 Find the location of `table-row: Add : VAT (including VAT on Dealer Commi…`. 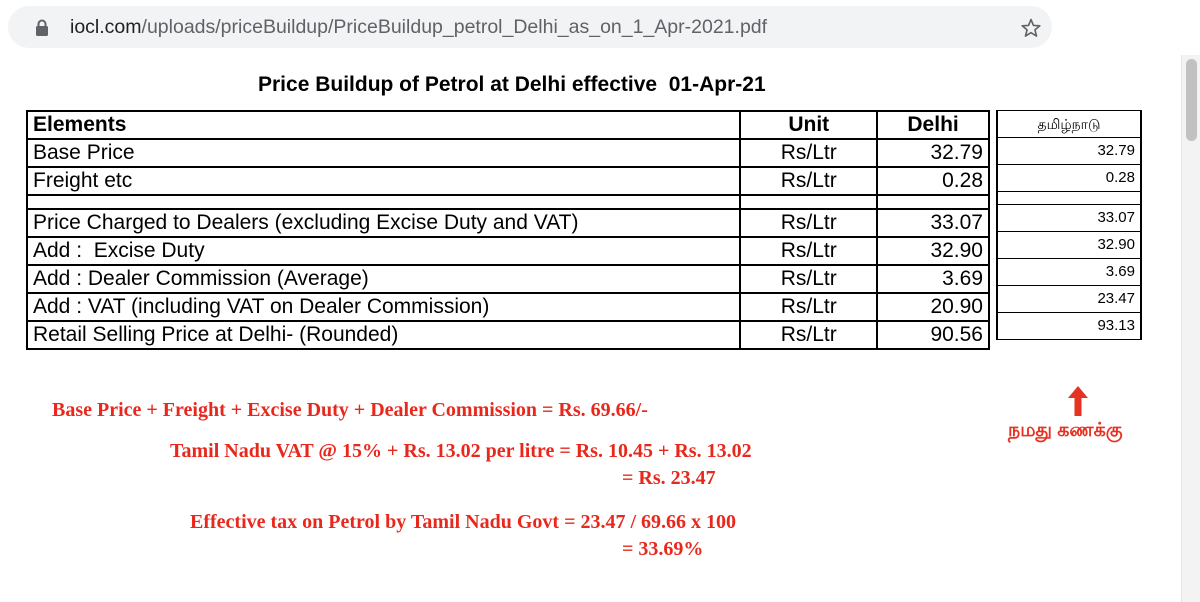

table-row: Add : VAT (including VAT on Dealer Commi… is located at coordinates (507, 307).